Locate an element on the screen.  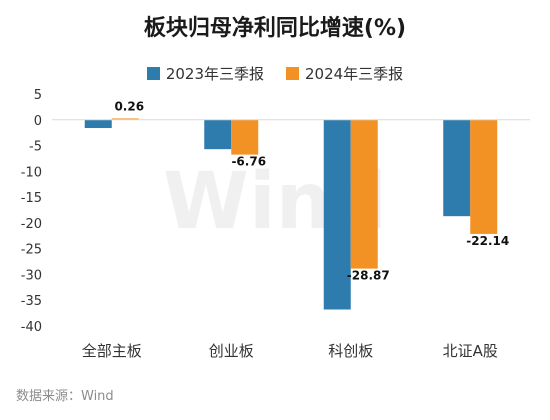
legend: 2023年三季报 2024年三季报 is located at coordinates (275, 73).